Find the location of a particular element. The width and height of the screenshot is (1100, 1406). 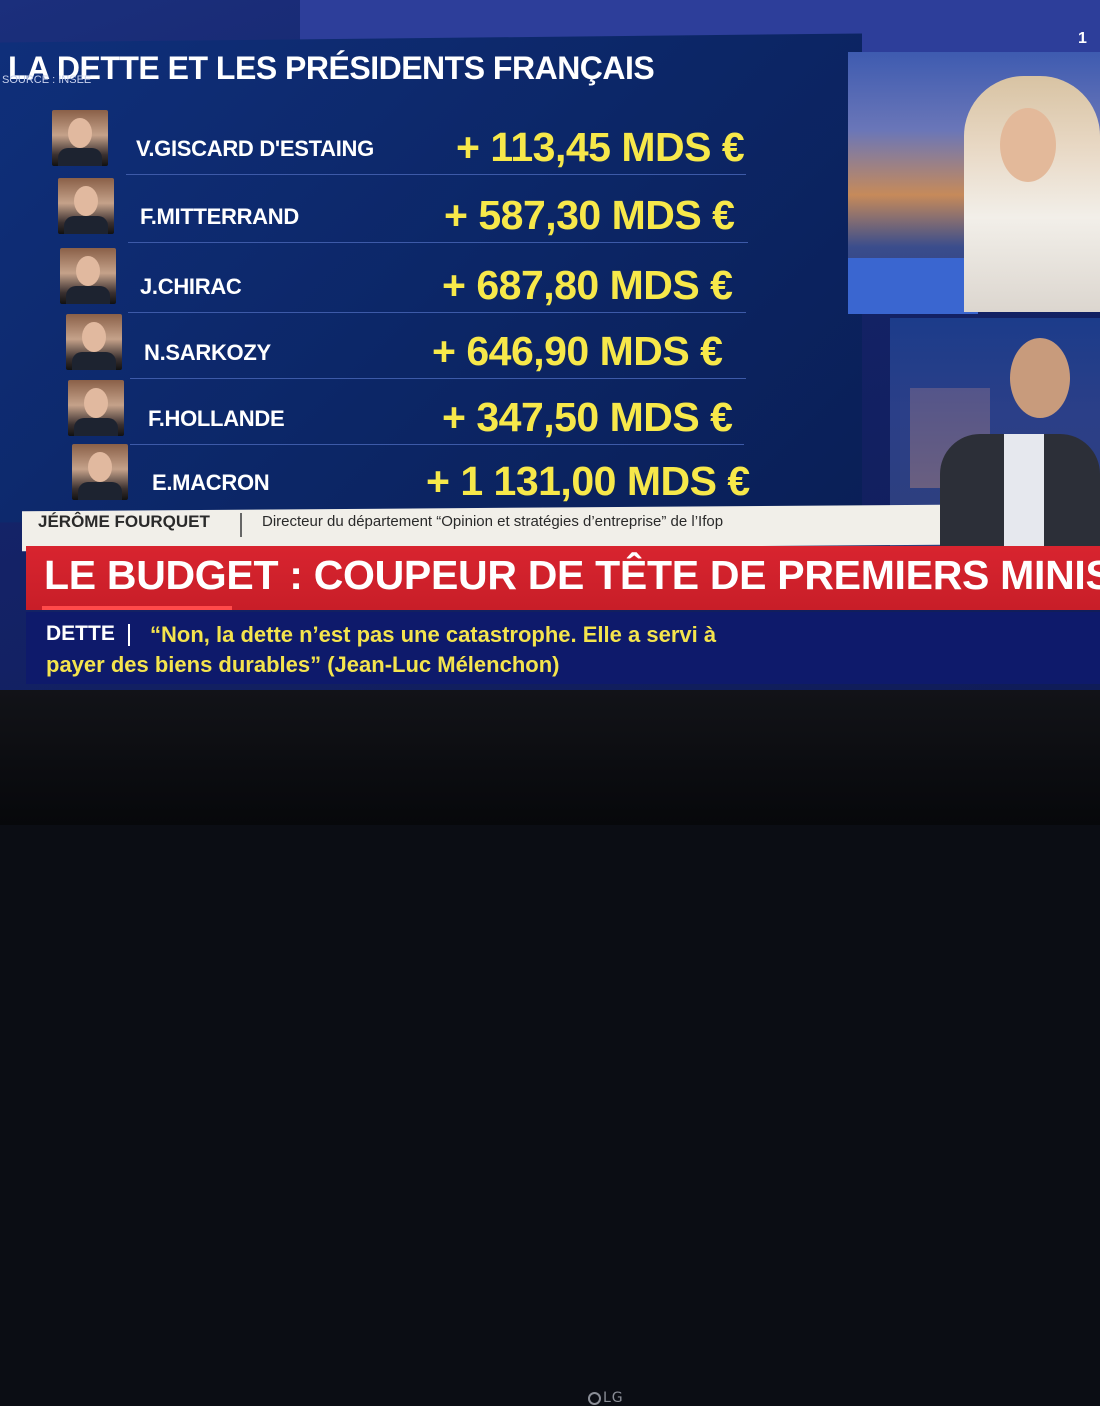

debt-increase-value: + 113,45 MDS € is located at coordinates (600, 147).